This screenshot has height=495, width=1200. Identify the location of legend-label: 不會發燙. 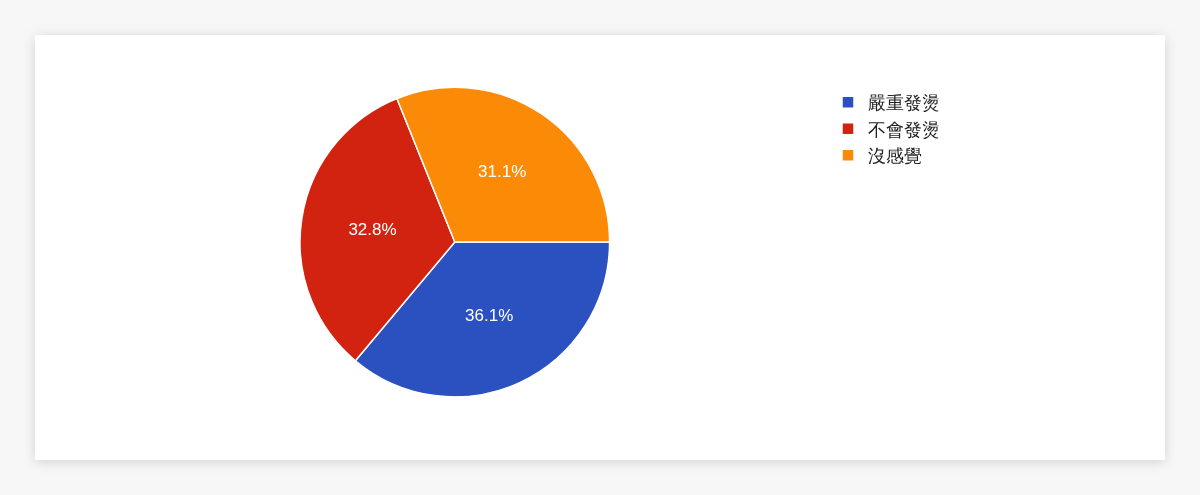
(904, 129).